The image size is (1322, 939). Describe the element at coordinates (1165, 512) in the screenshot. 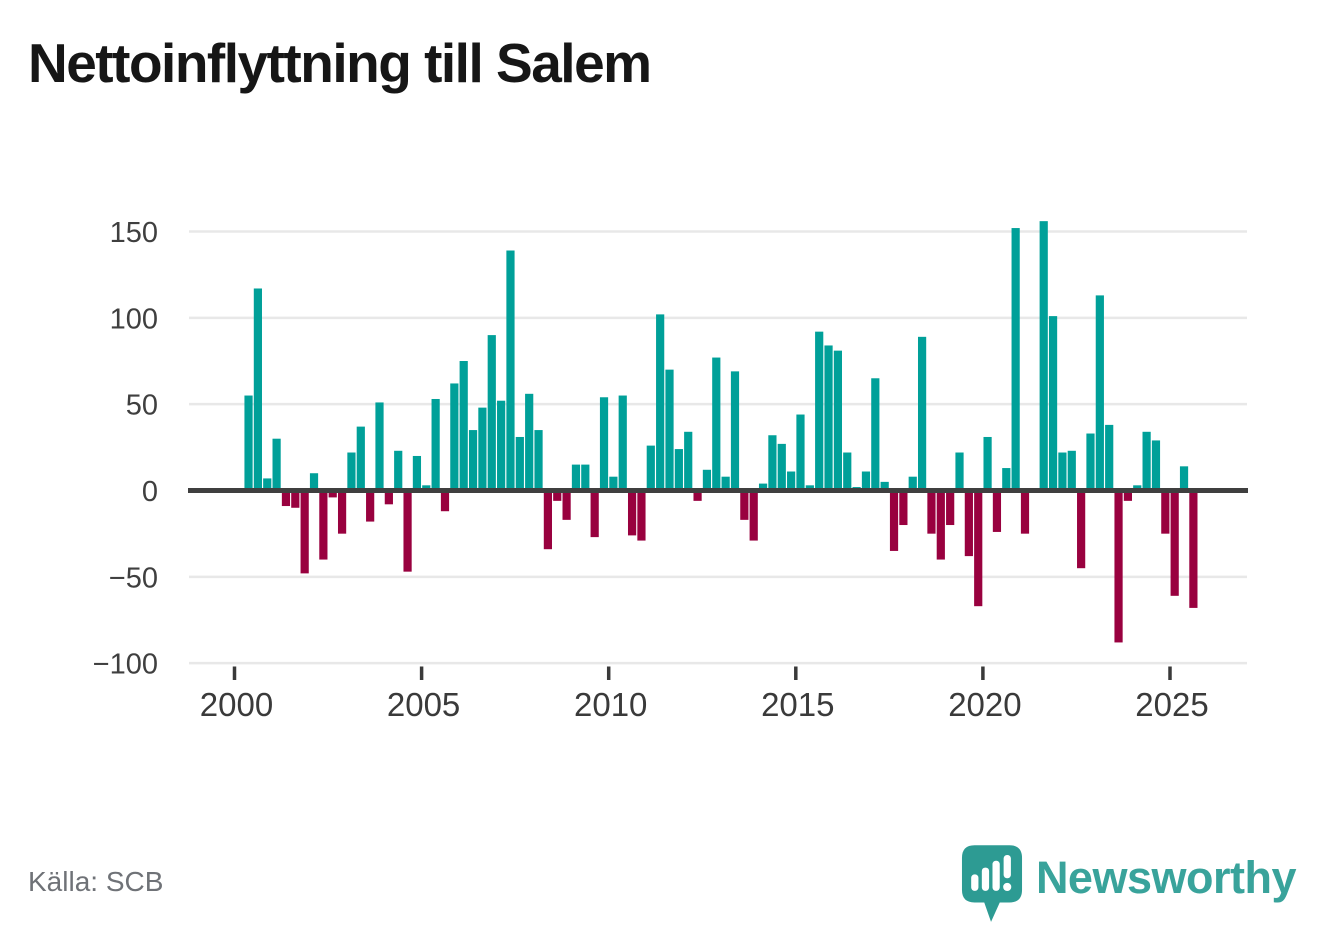

I see `bar-2024-Q4` at that location.